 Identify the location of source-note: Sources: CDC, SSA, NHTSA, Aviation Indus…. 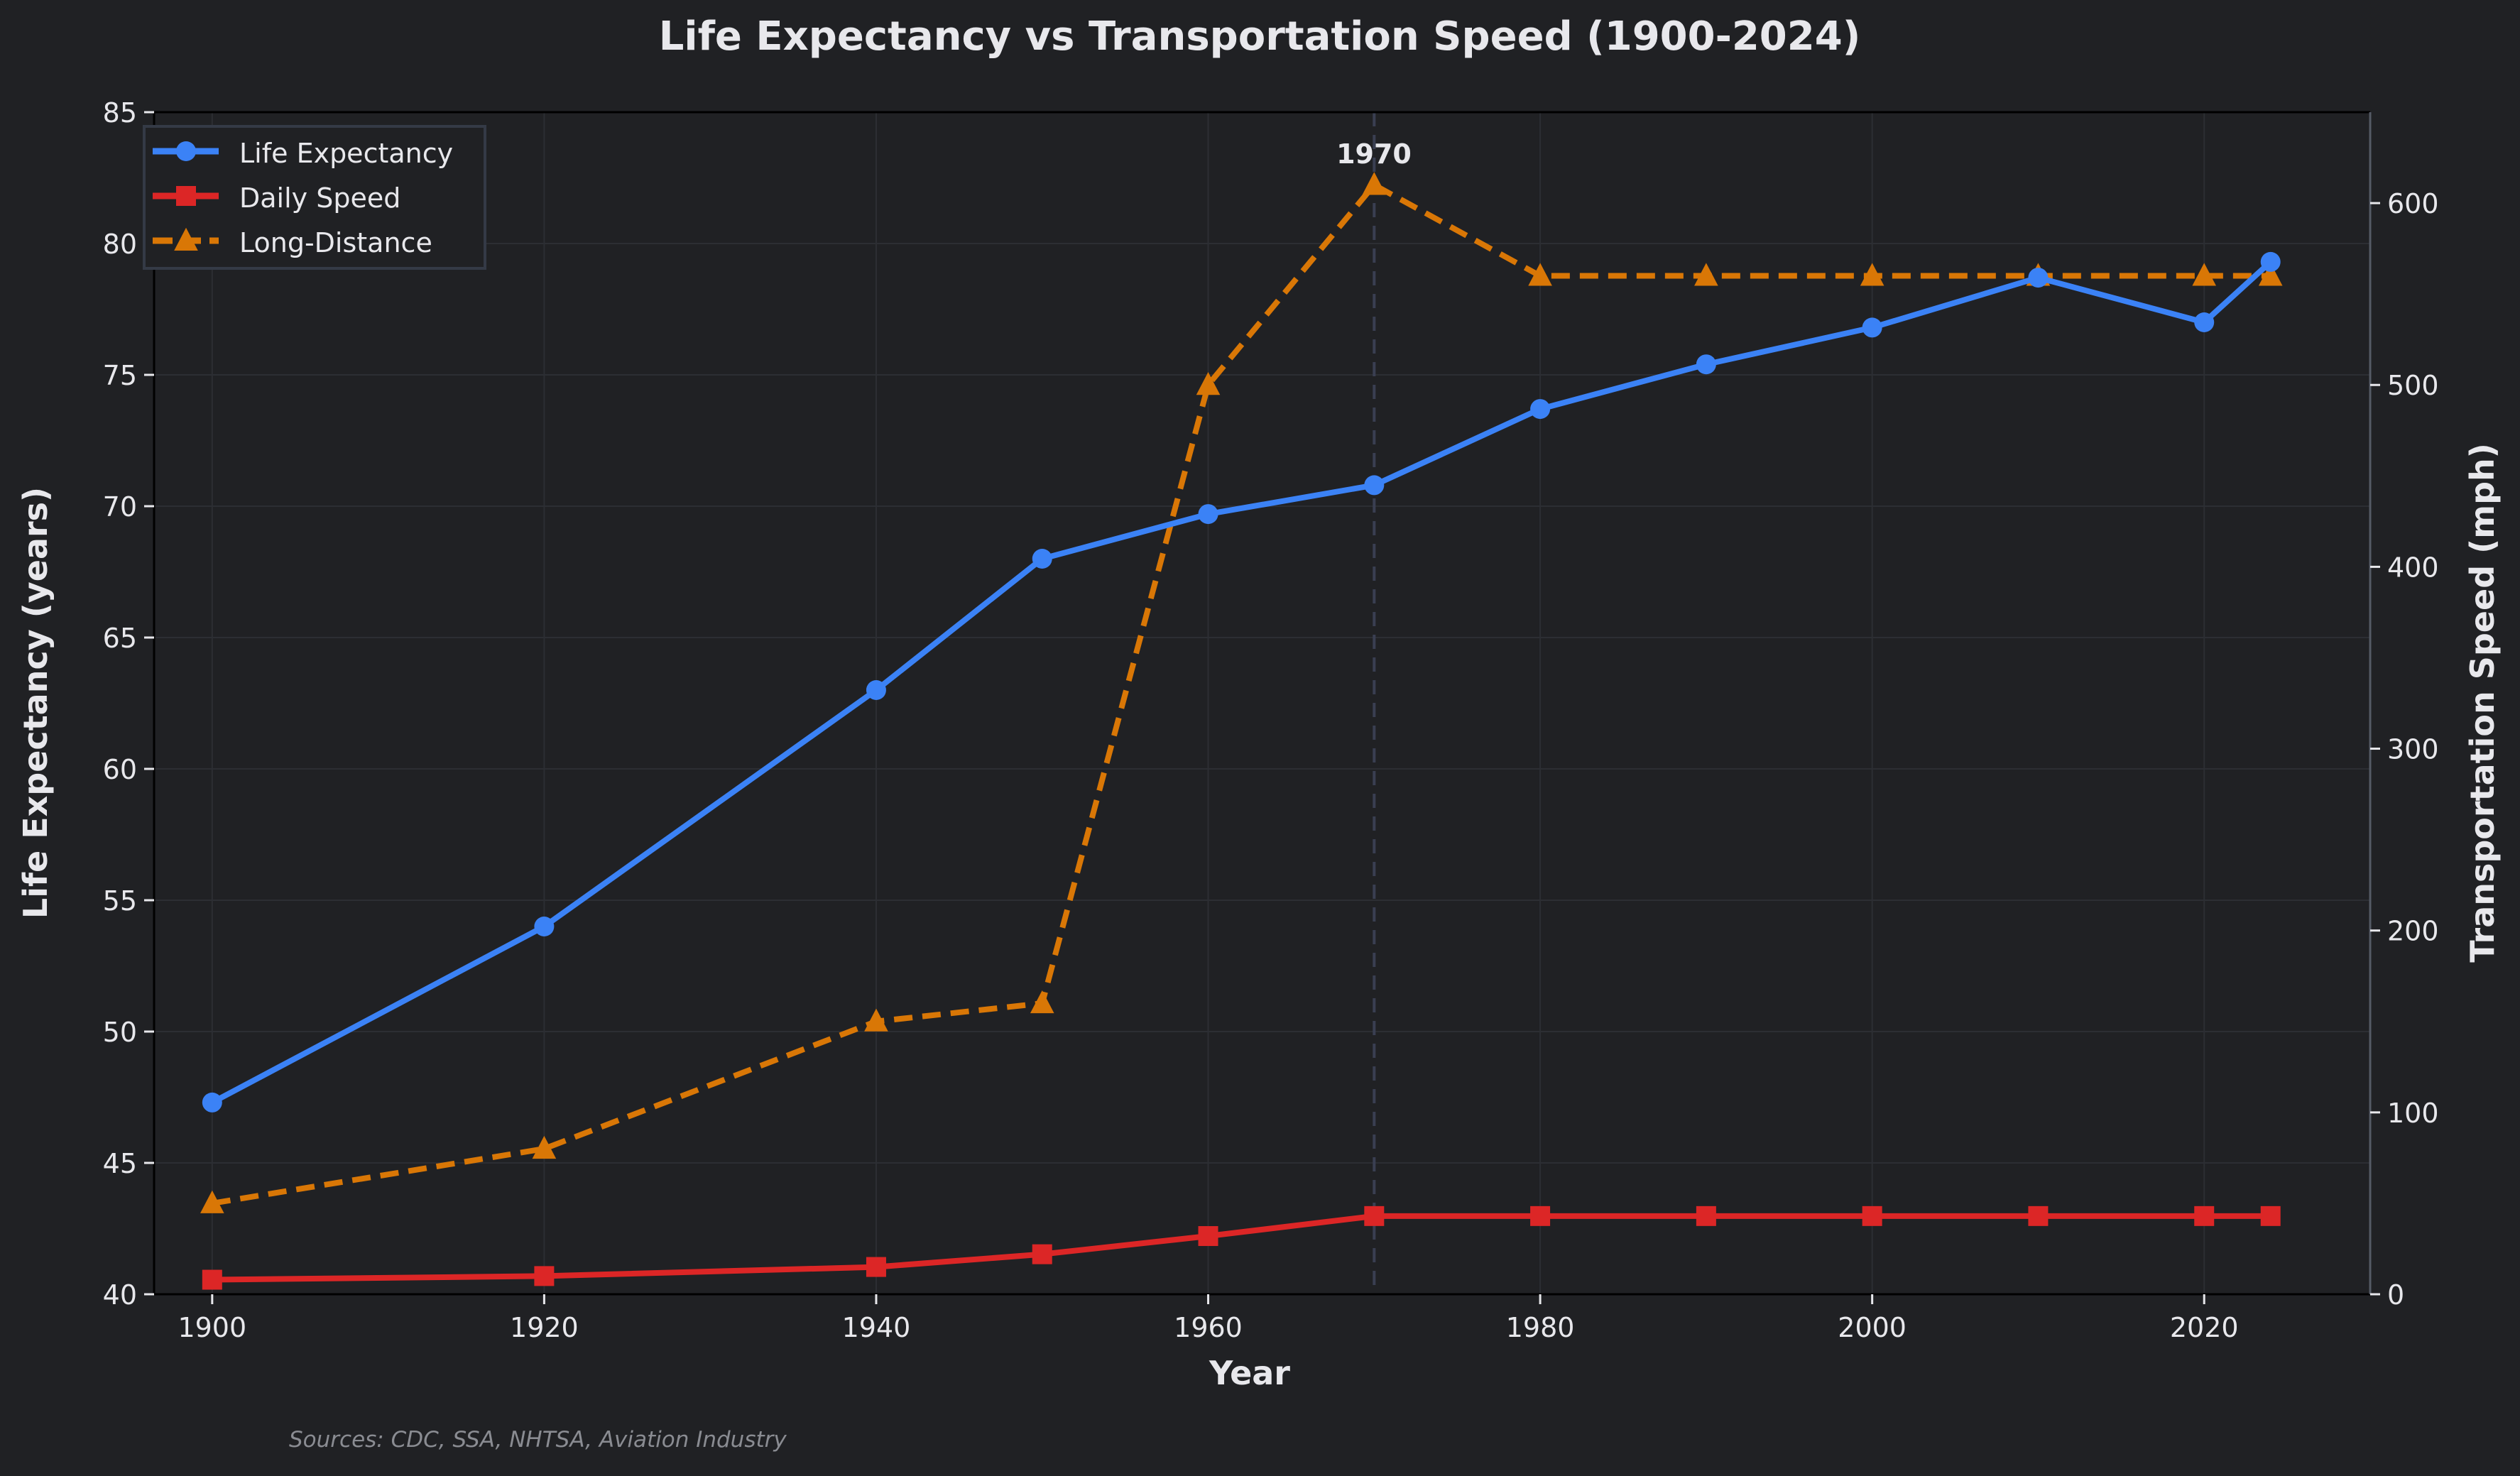
(538, 1440).